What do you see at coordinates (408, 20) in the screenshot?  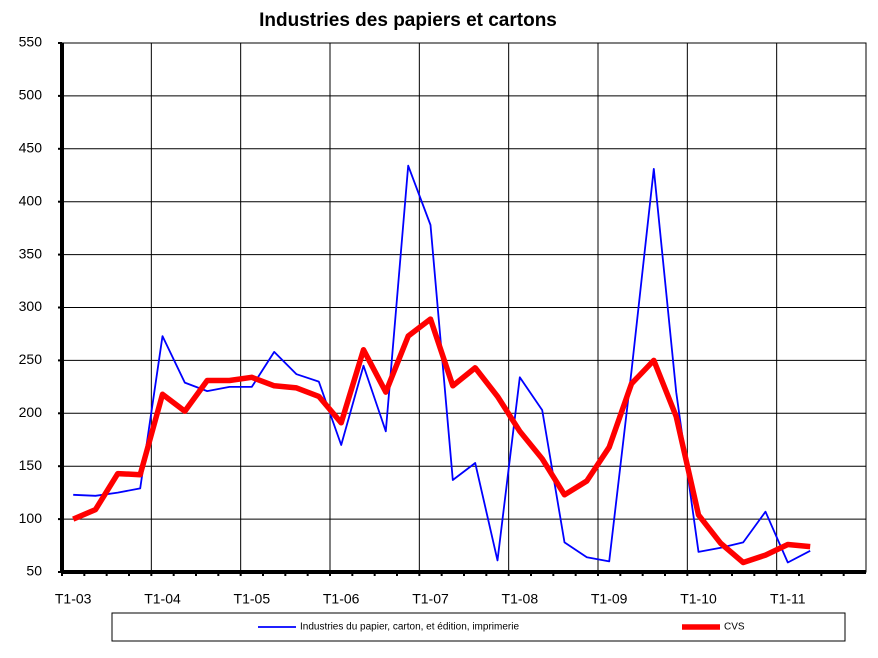 I see `chart-title: Industries des papiers et cartons` at bounding box center [408, 20].